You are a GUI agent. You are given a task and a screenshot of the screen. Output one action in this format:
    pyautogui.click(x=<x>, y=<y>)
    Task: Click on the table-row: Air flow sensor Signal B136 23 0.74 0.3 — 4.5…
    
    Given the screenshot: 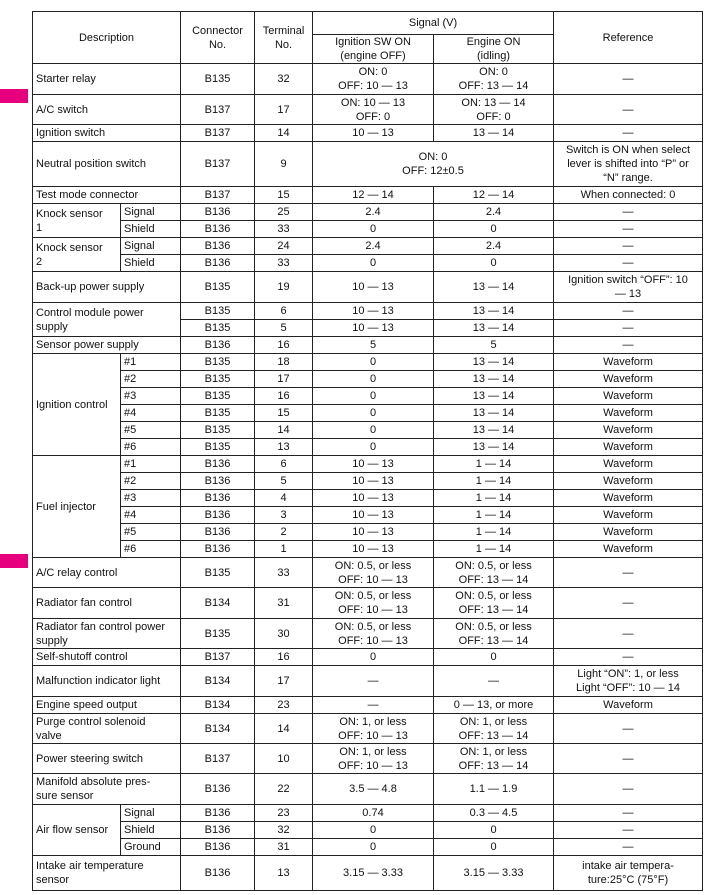 What is the action you would take?
    pyautogui.click(x=368, y=830)
    